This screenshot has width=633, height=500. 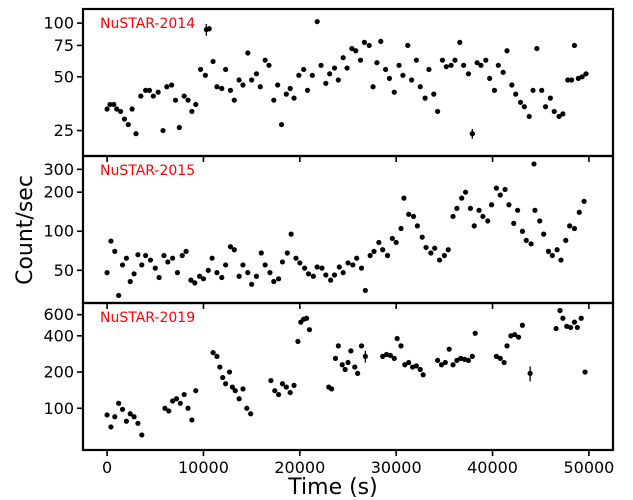 I want to click on y-tick-label: 75, so click(x=64, y=45).